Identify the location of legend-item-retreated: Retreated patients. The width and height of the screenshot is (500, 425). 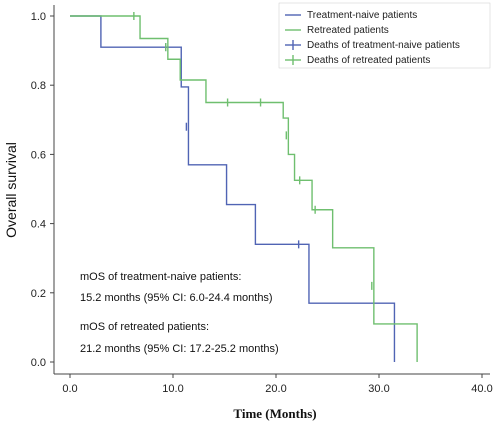
(337, 30).